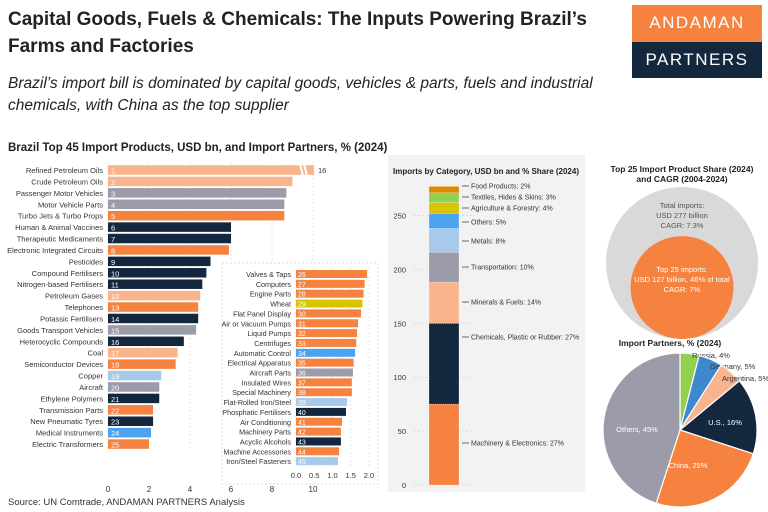  What do you see at coordinates (399, 269) in the screenshot?
I see `y-tick-label: 200` at bounding box center [399, 269].